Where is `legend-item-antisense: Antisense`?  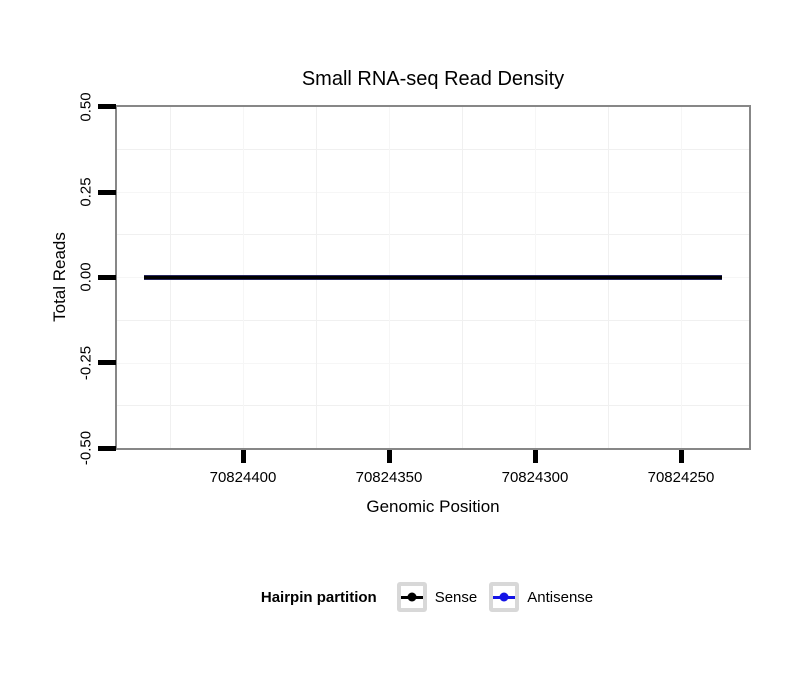
legend-item-antisense: Antisense is located at coordinates (541, 597).